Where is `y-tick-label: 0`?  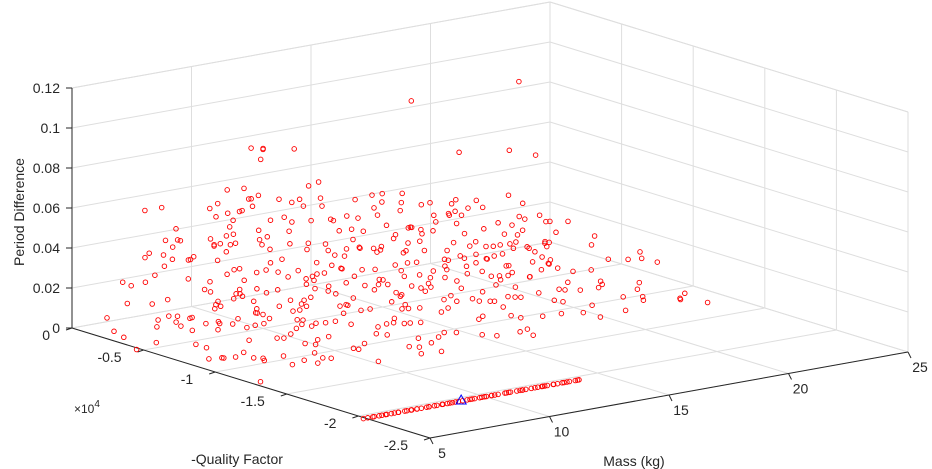
y-tick-label: 0 is located at coordinates (46, 335).